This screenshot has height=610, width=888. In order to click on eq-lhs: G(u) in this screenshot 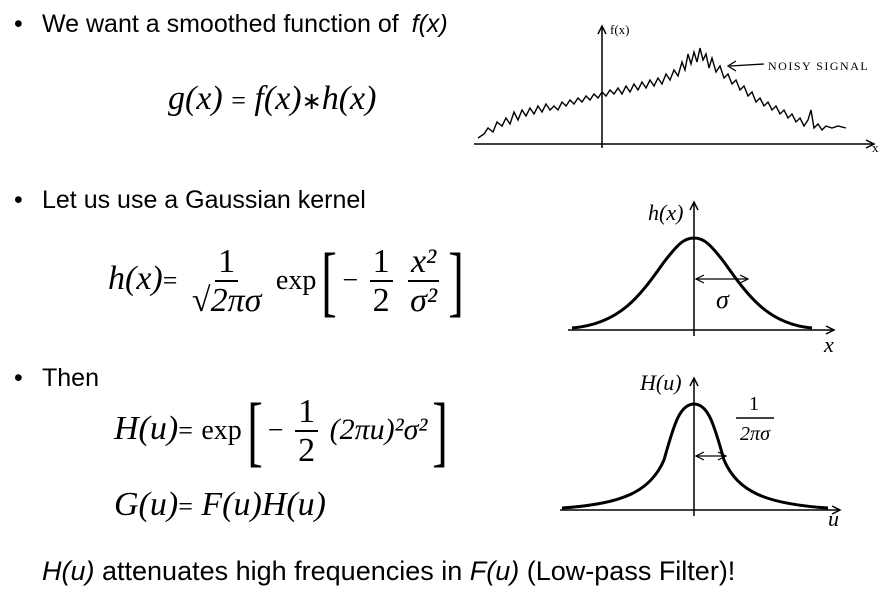, I will do `click(146, 504)`.